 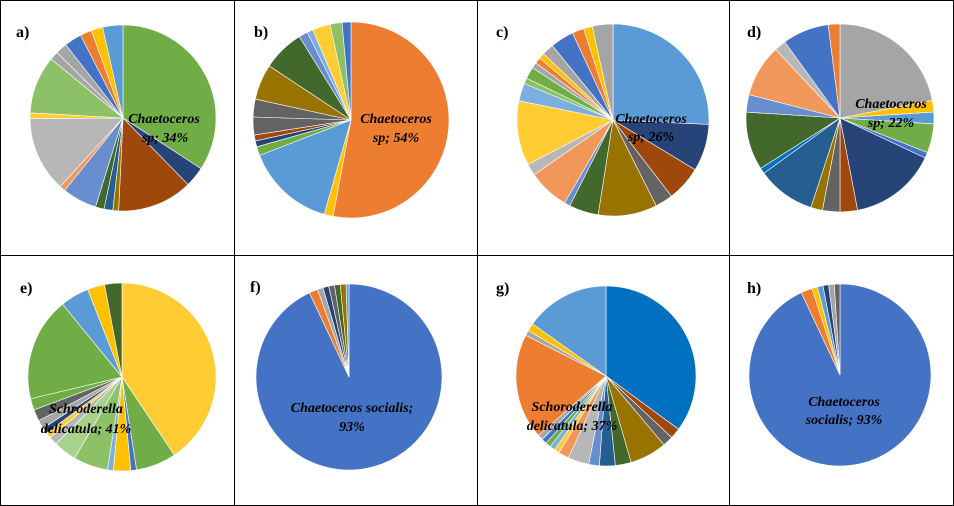 What do you see at coordinates (255, 287) in the screenshot?
I see `panel-label: f)` at bounding box center [255, 287].